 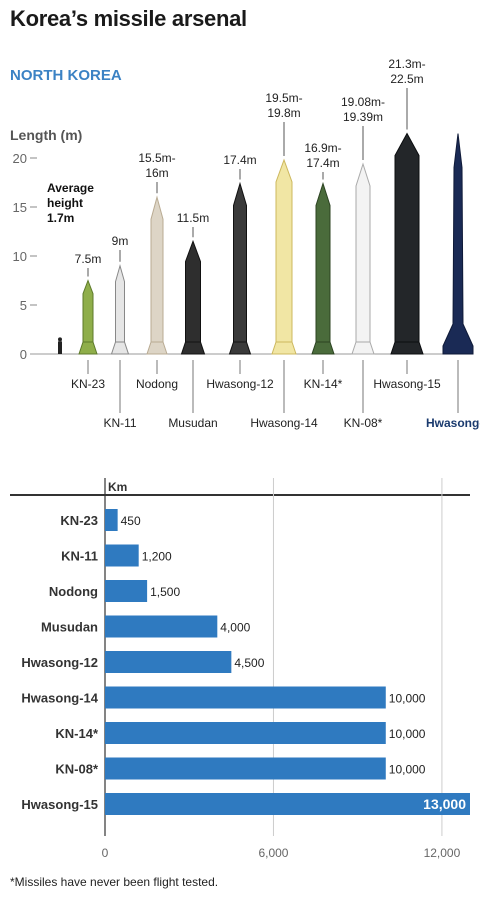 I want to click on value-label-nodong: 1,500, so click(x=165, y=592).